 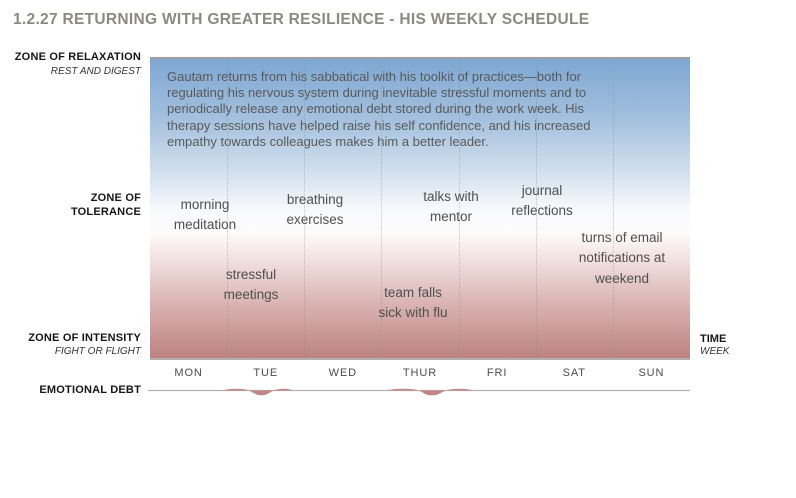 What do you see at coordinates (257, 392) in the screenshot?
I see `debt-spike-tue` at bounding box center [257, 392].